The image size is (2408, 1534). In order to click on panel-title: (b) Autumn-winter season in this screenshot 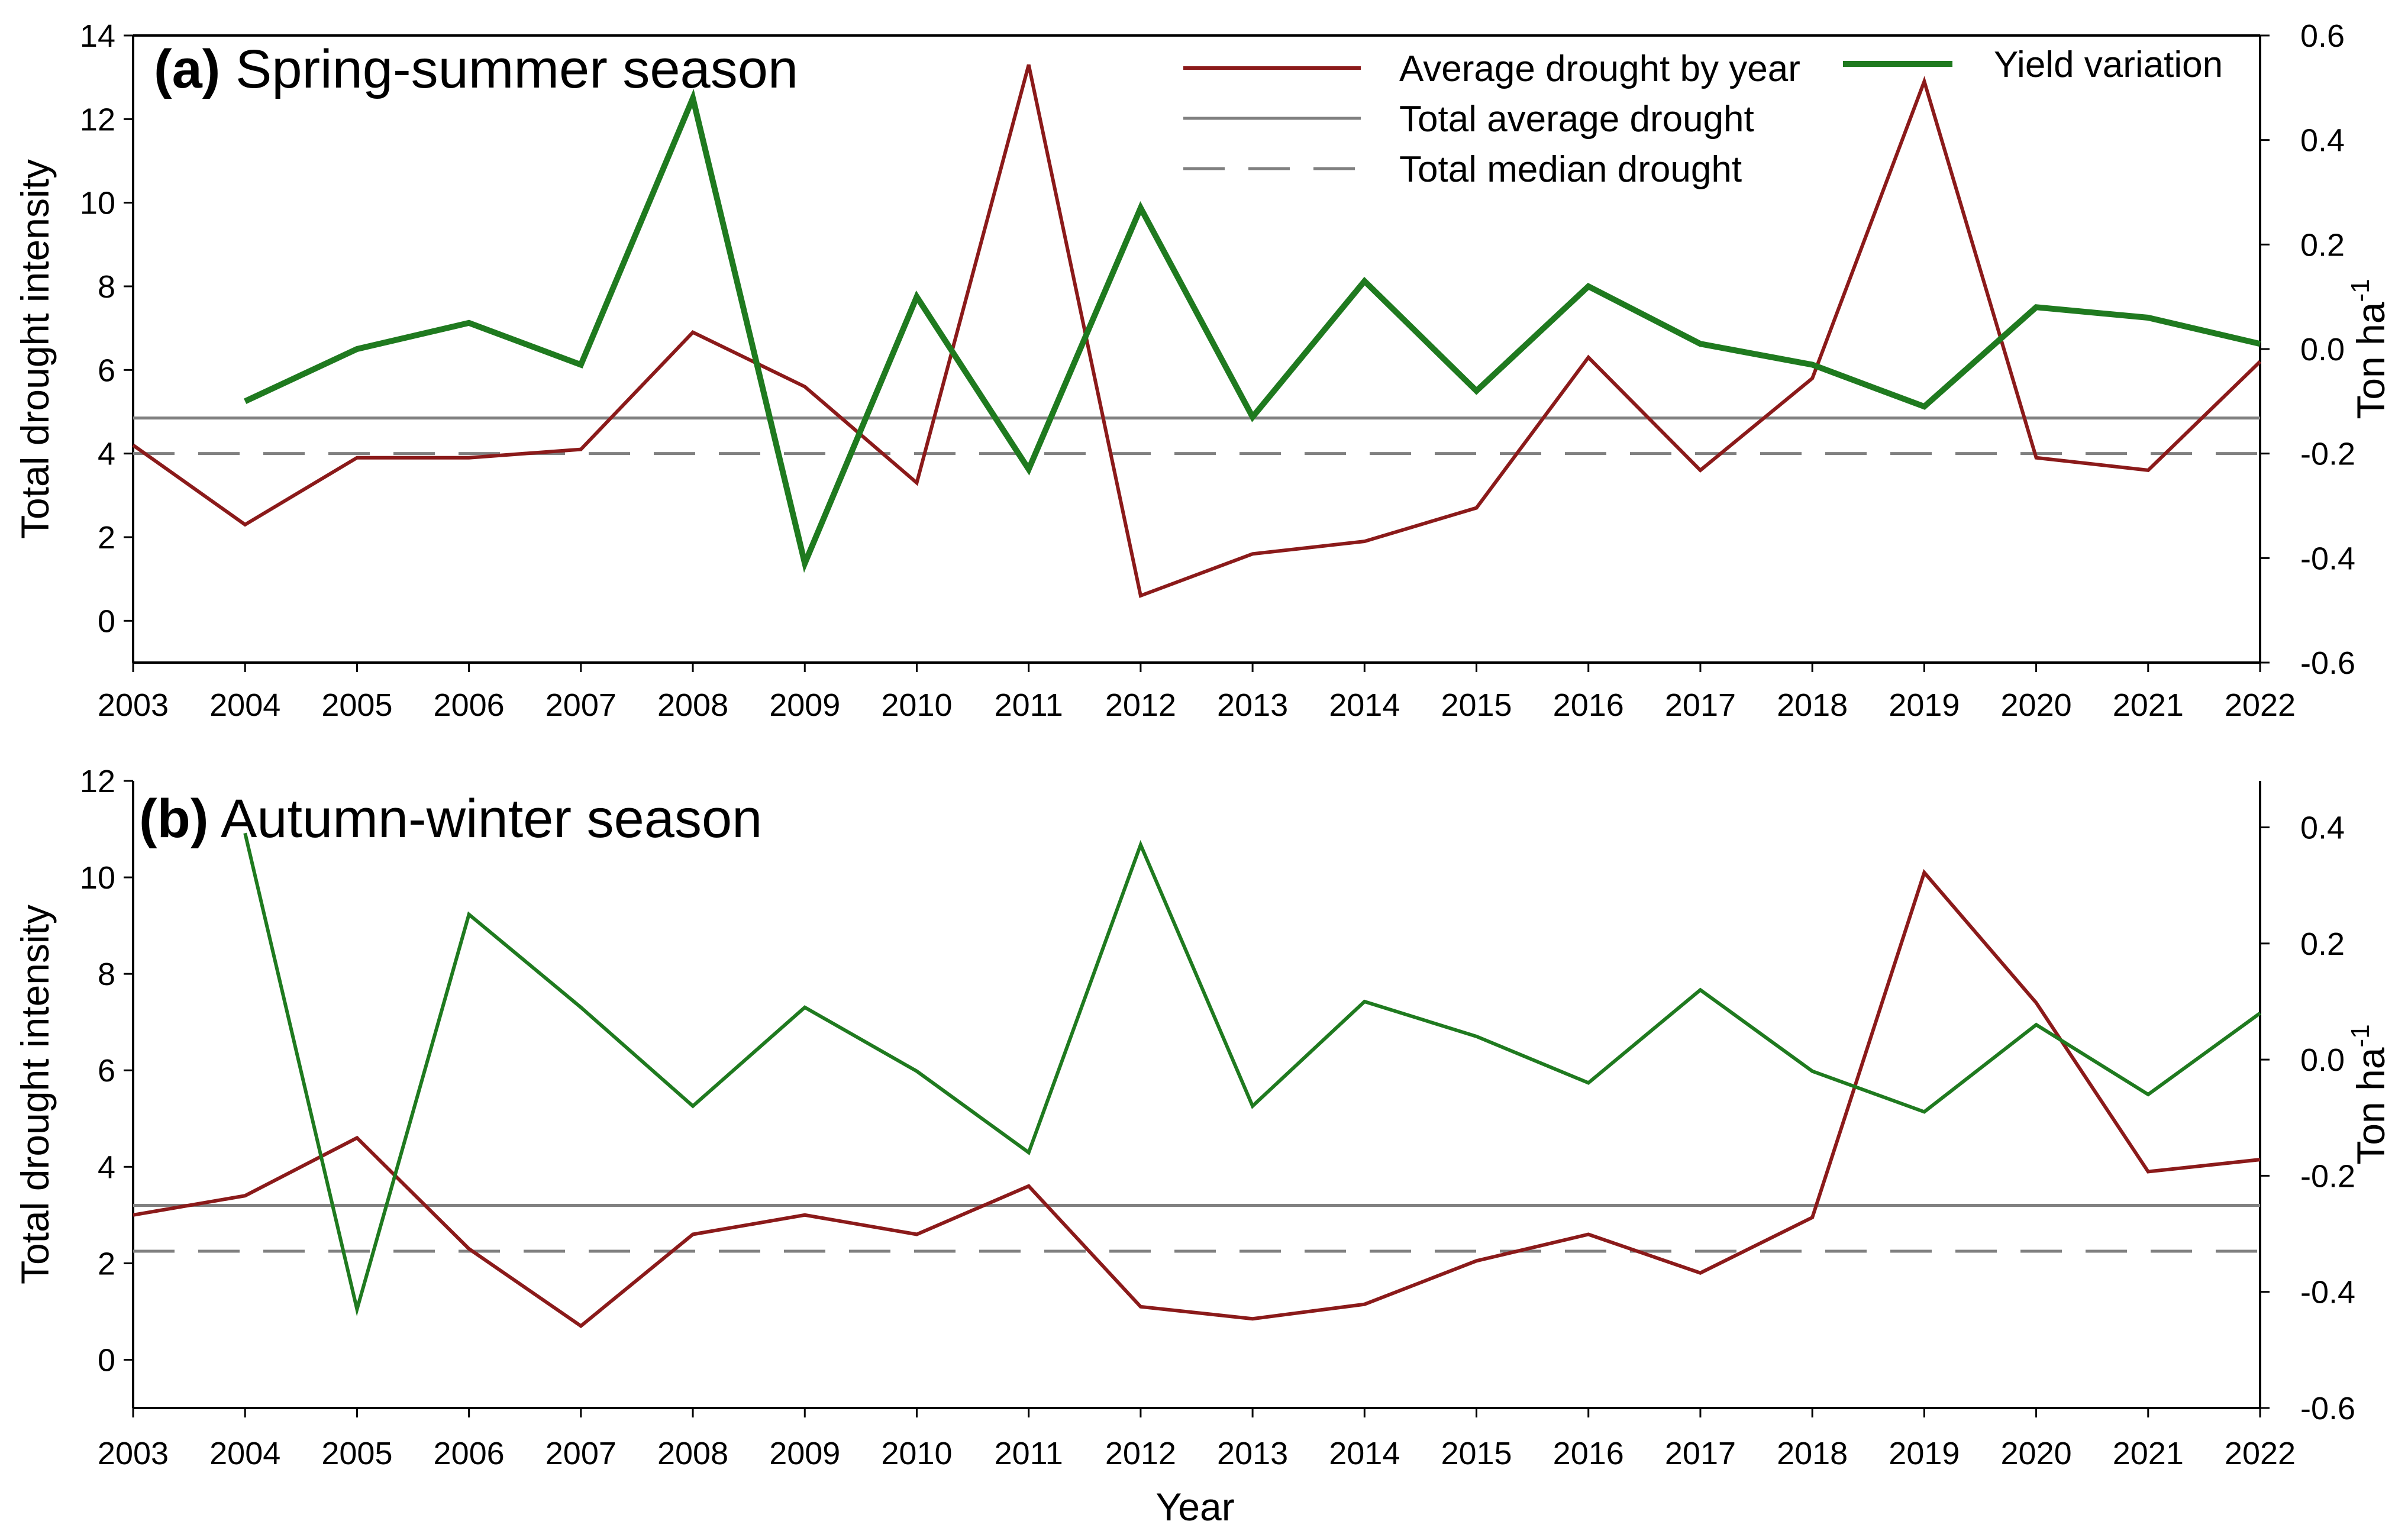, I will do `click(451, 819)`.